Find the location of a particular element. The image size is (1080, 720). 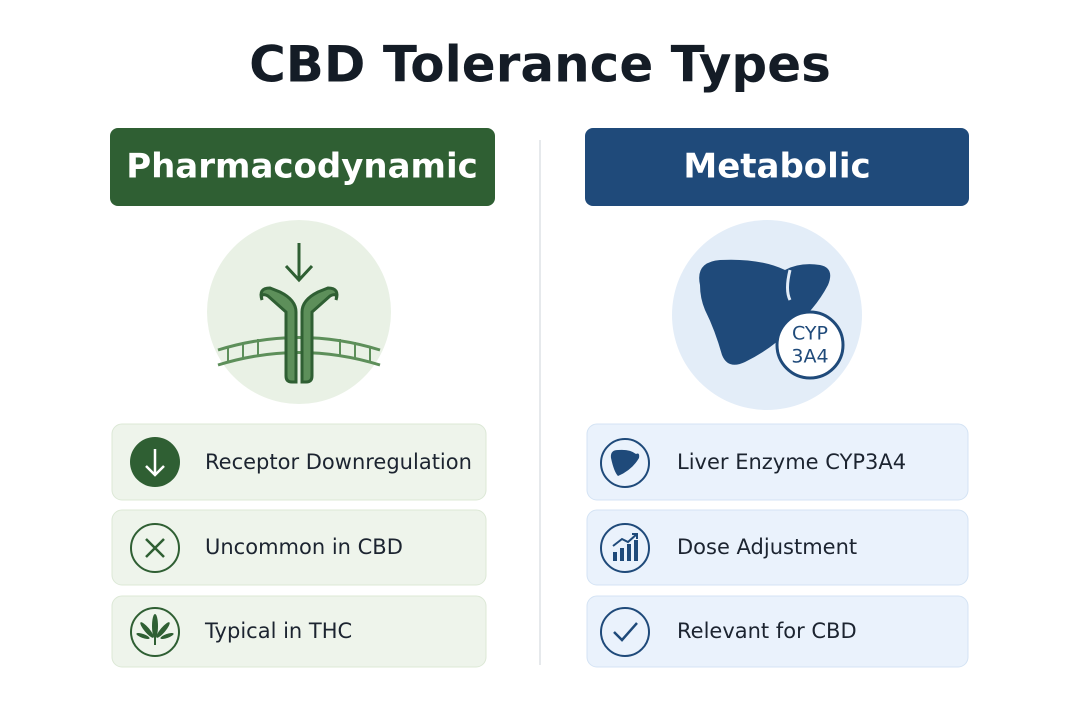

item-card: Uncommon in CBD is located at coordinates (299, 547).